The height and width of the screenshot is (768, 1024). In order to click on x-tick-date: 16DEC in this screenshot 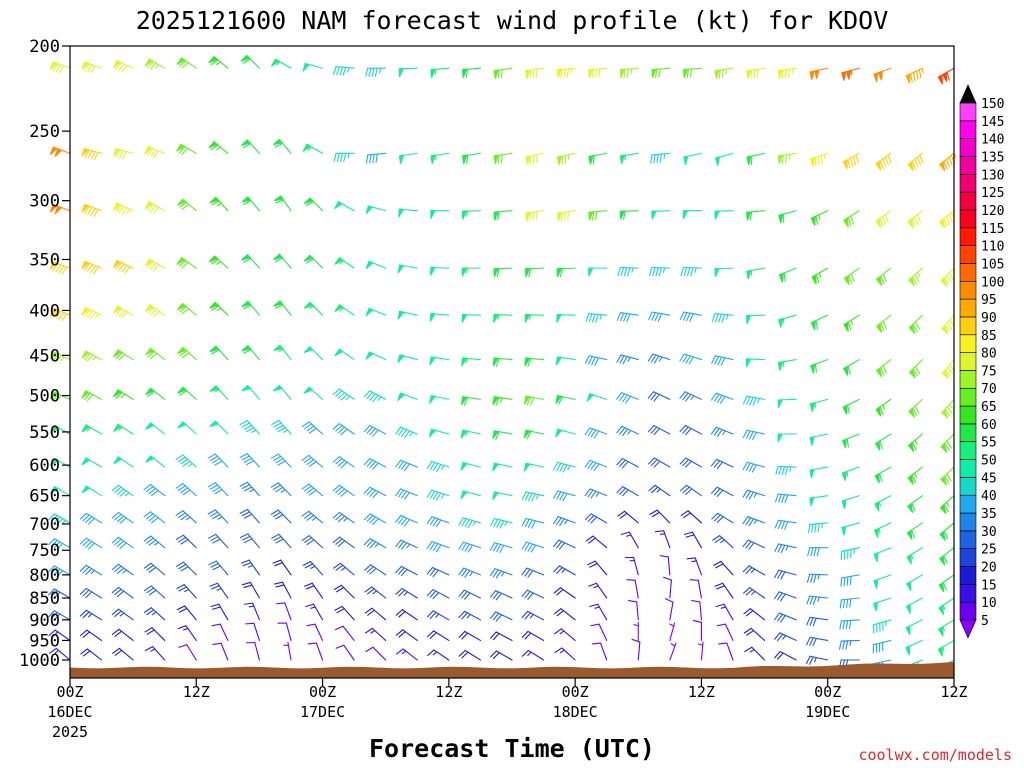, I will do `click(69, 712)`.